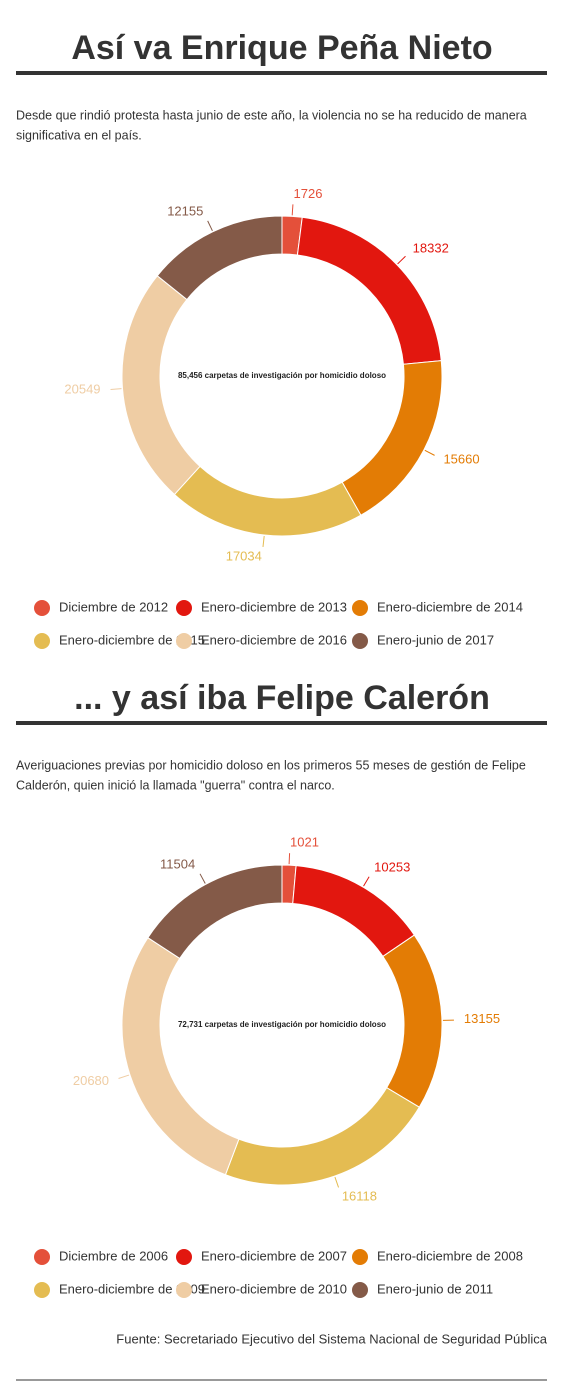 The image size is (564, 1391). Describe the element at coordinates (281, 48) in the screenshot. I see `section-title: Así va Enrique Peña Nieto` at that location.